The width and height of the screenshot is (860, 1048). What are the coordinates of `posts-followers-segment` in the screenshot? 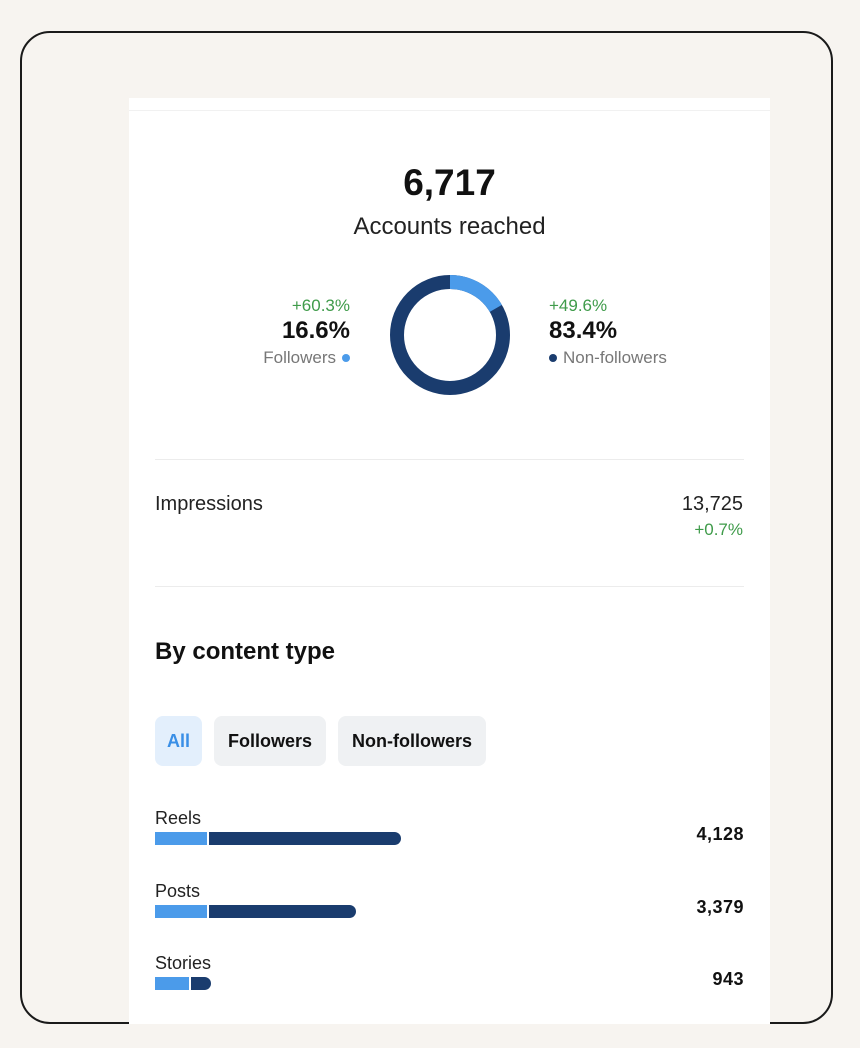 It's located at (181, 911).